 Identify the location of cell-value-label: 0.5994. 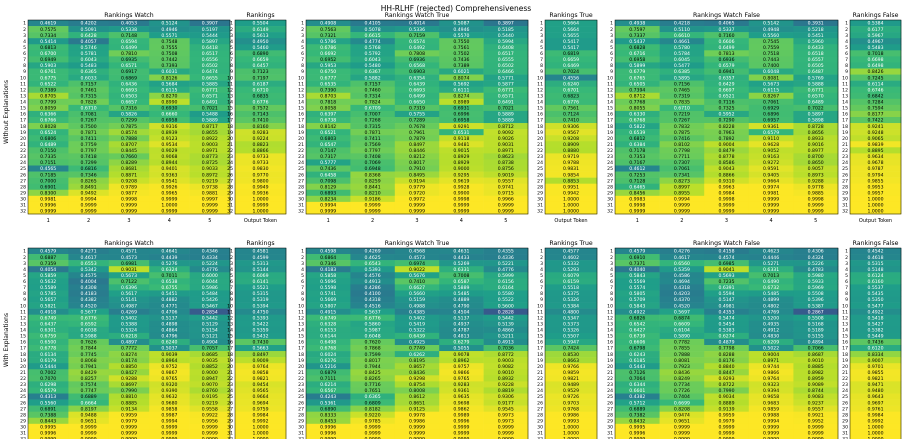
(506, 42).